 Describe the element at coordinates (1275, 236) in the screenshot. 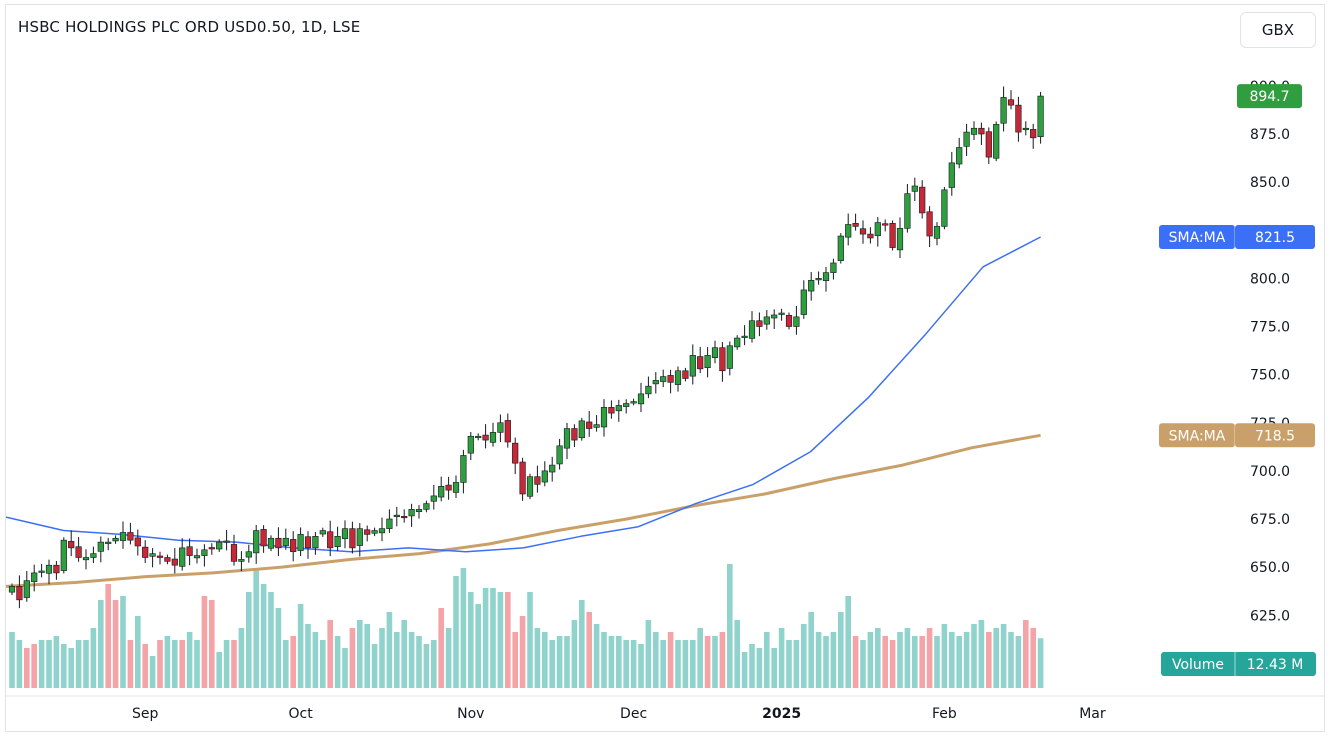

I see `sma-fast-tag-value-bg` at that location.